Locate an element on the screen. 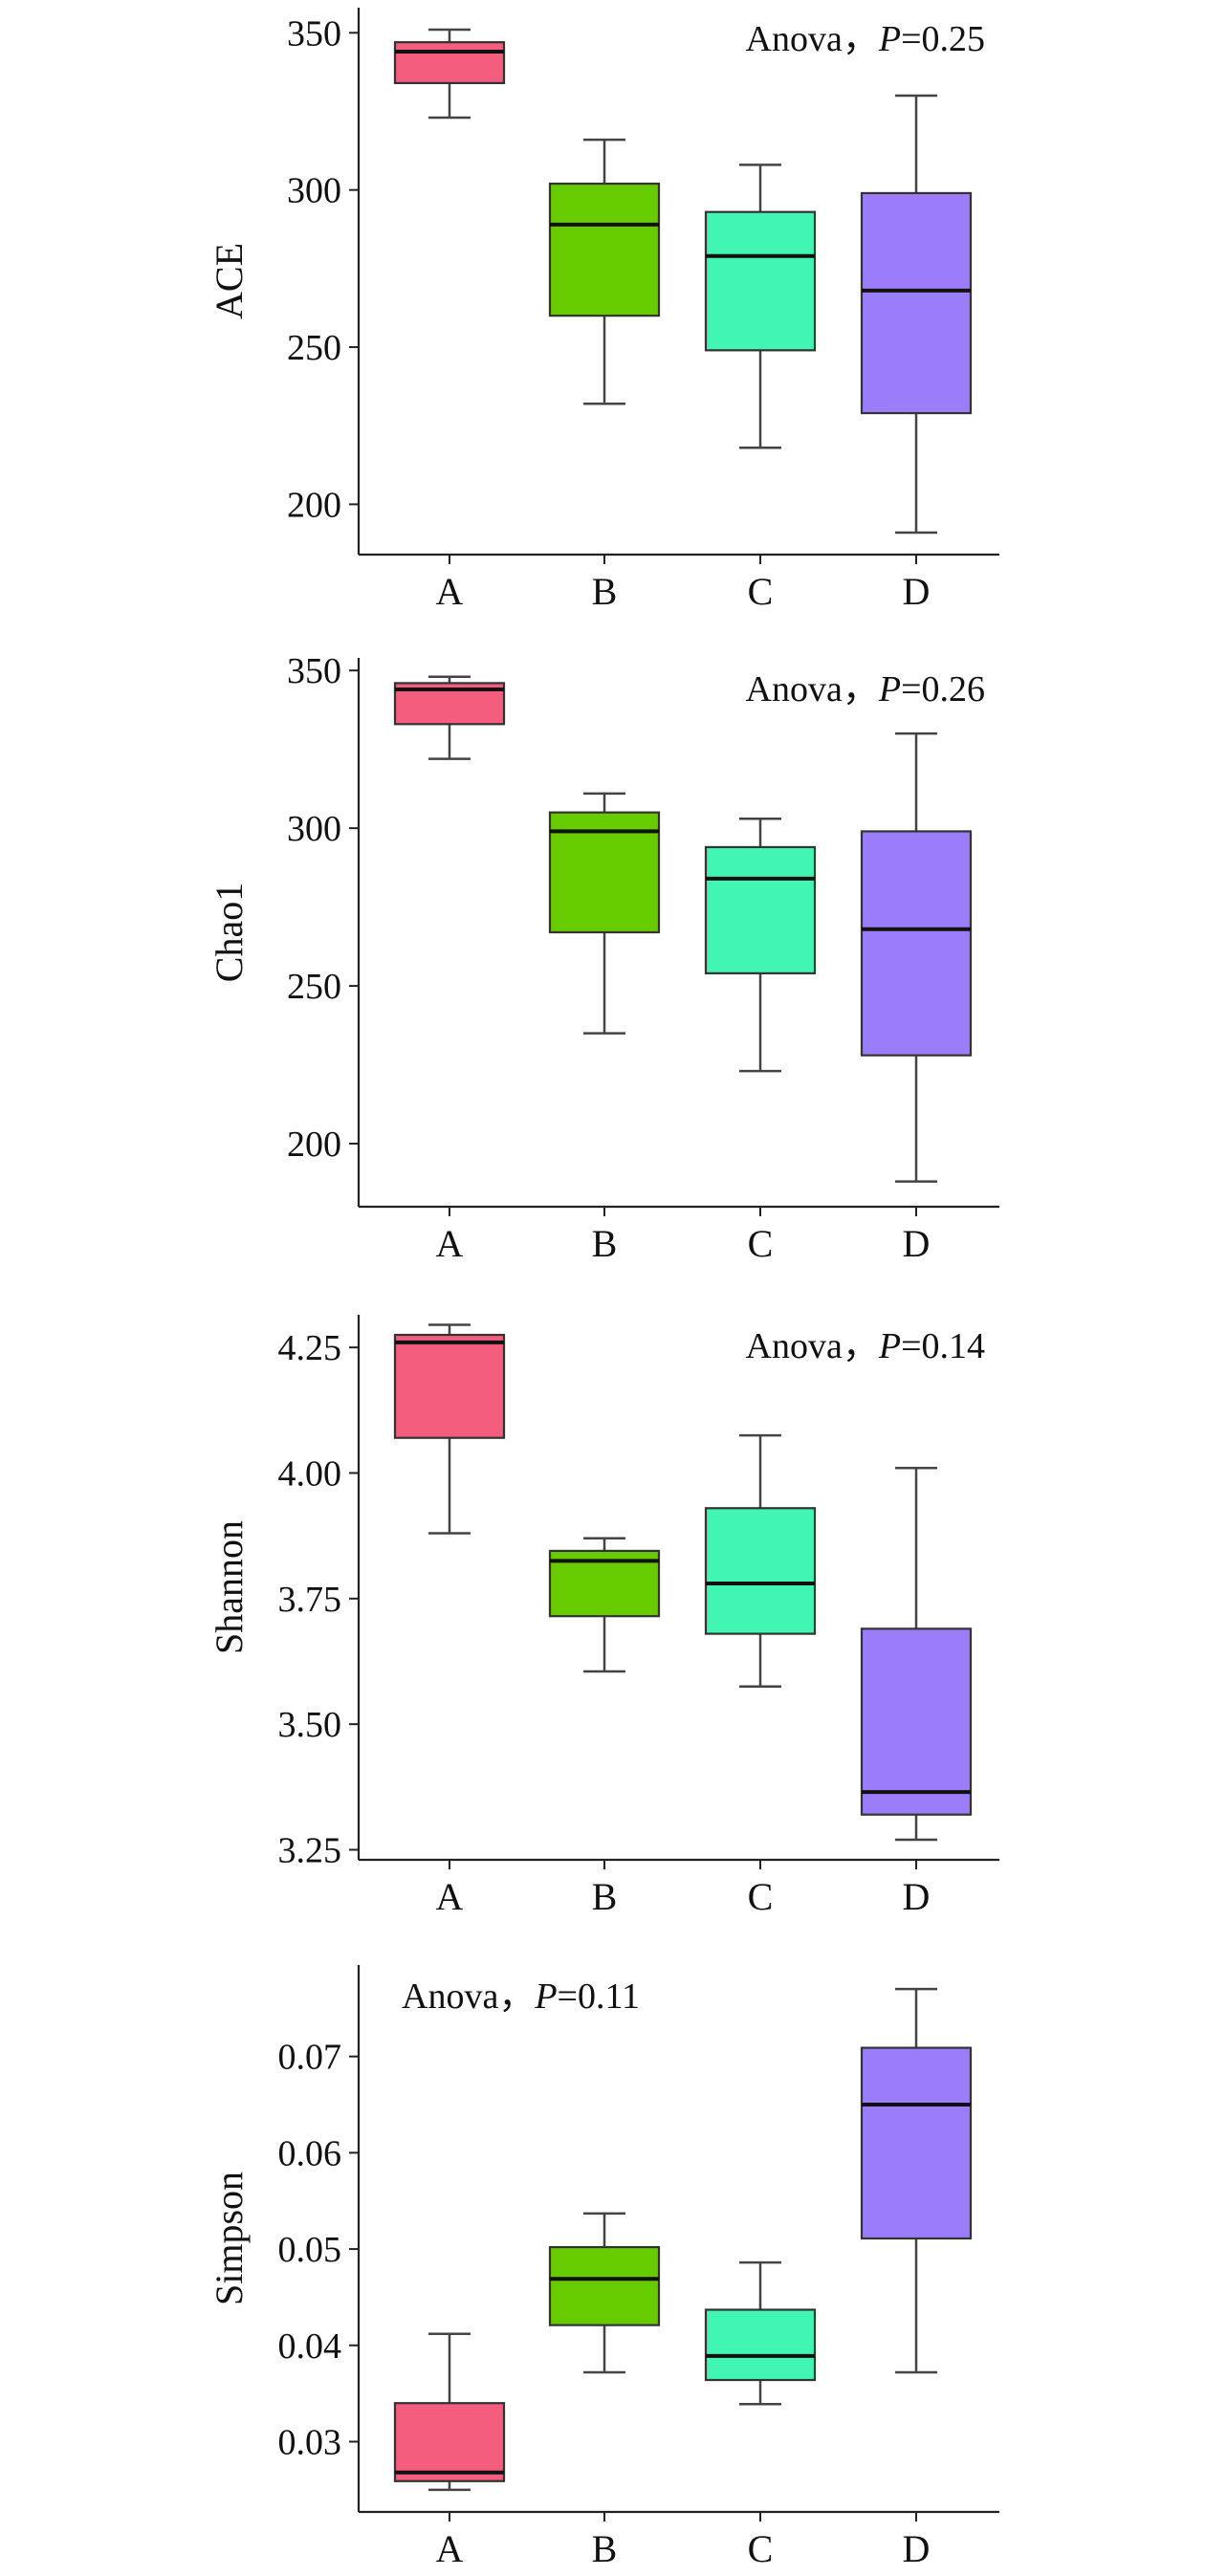 The width and height of the screenshot is (1205, 2576). y-tick-label: 0.03 is located at coordinates (310, 2442).